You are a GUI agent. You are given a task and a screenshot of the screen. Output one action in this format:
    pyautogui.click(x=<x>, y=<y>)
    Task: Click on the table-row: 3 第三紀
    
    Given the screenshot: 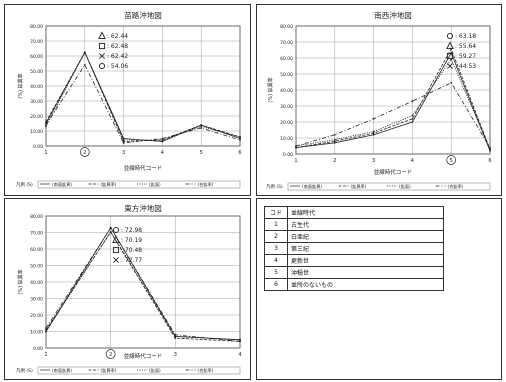 What is the action you would take?
    pyautogui.click(x=354, y=248)
    